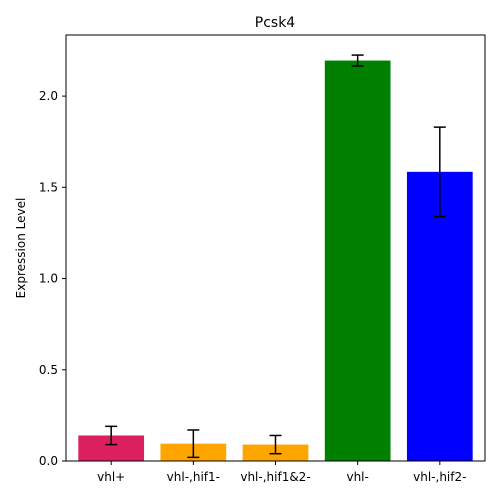 The height and width of the screenshot is (500, 500). Describe the element at coordinates (48, 96) in the screenshot. I see `y-tick-label-4: 2.0` at that location.